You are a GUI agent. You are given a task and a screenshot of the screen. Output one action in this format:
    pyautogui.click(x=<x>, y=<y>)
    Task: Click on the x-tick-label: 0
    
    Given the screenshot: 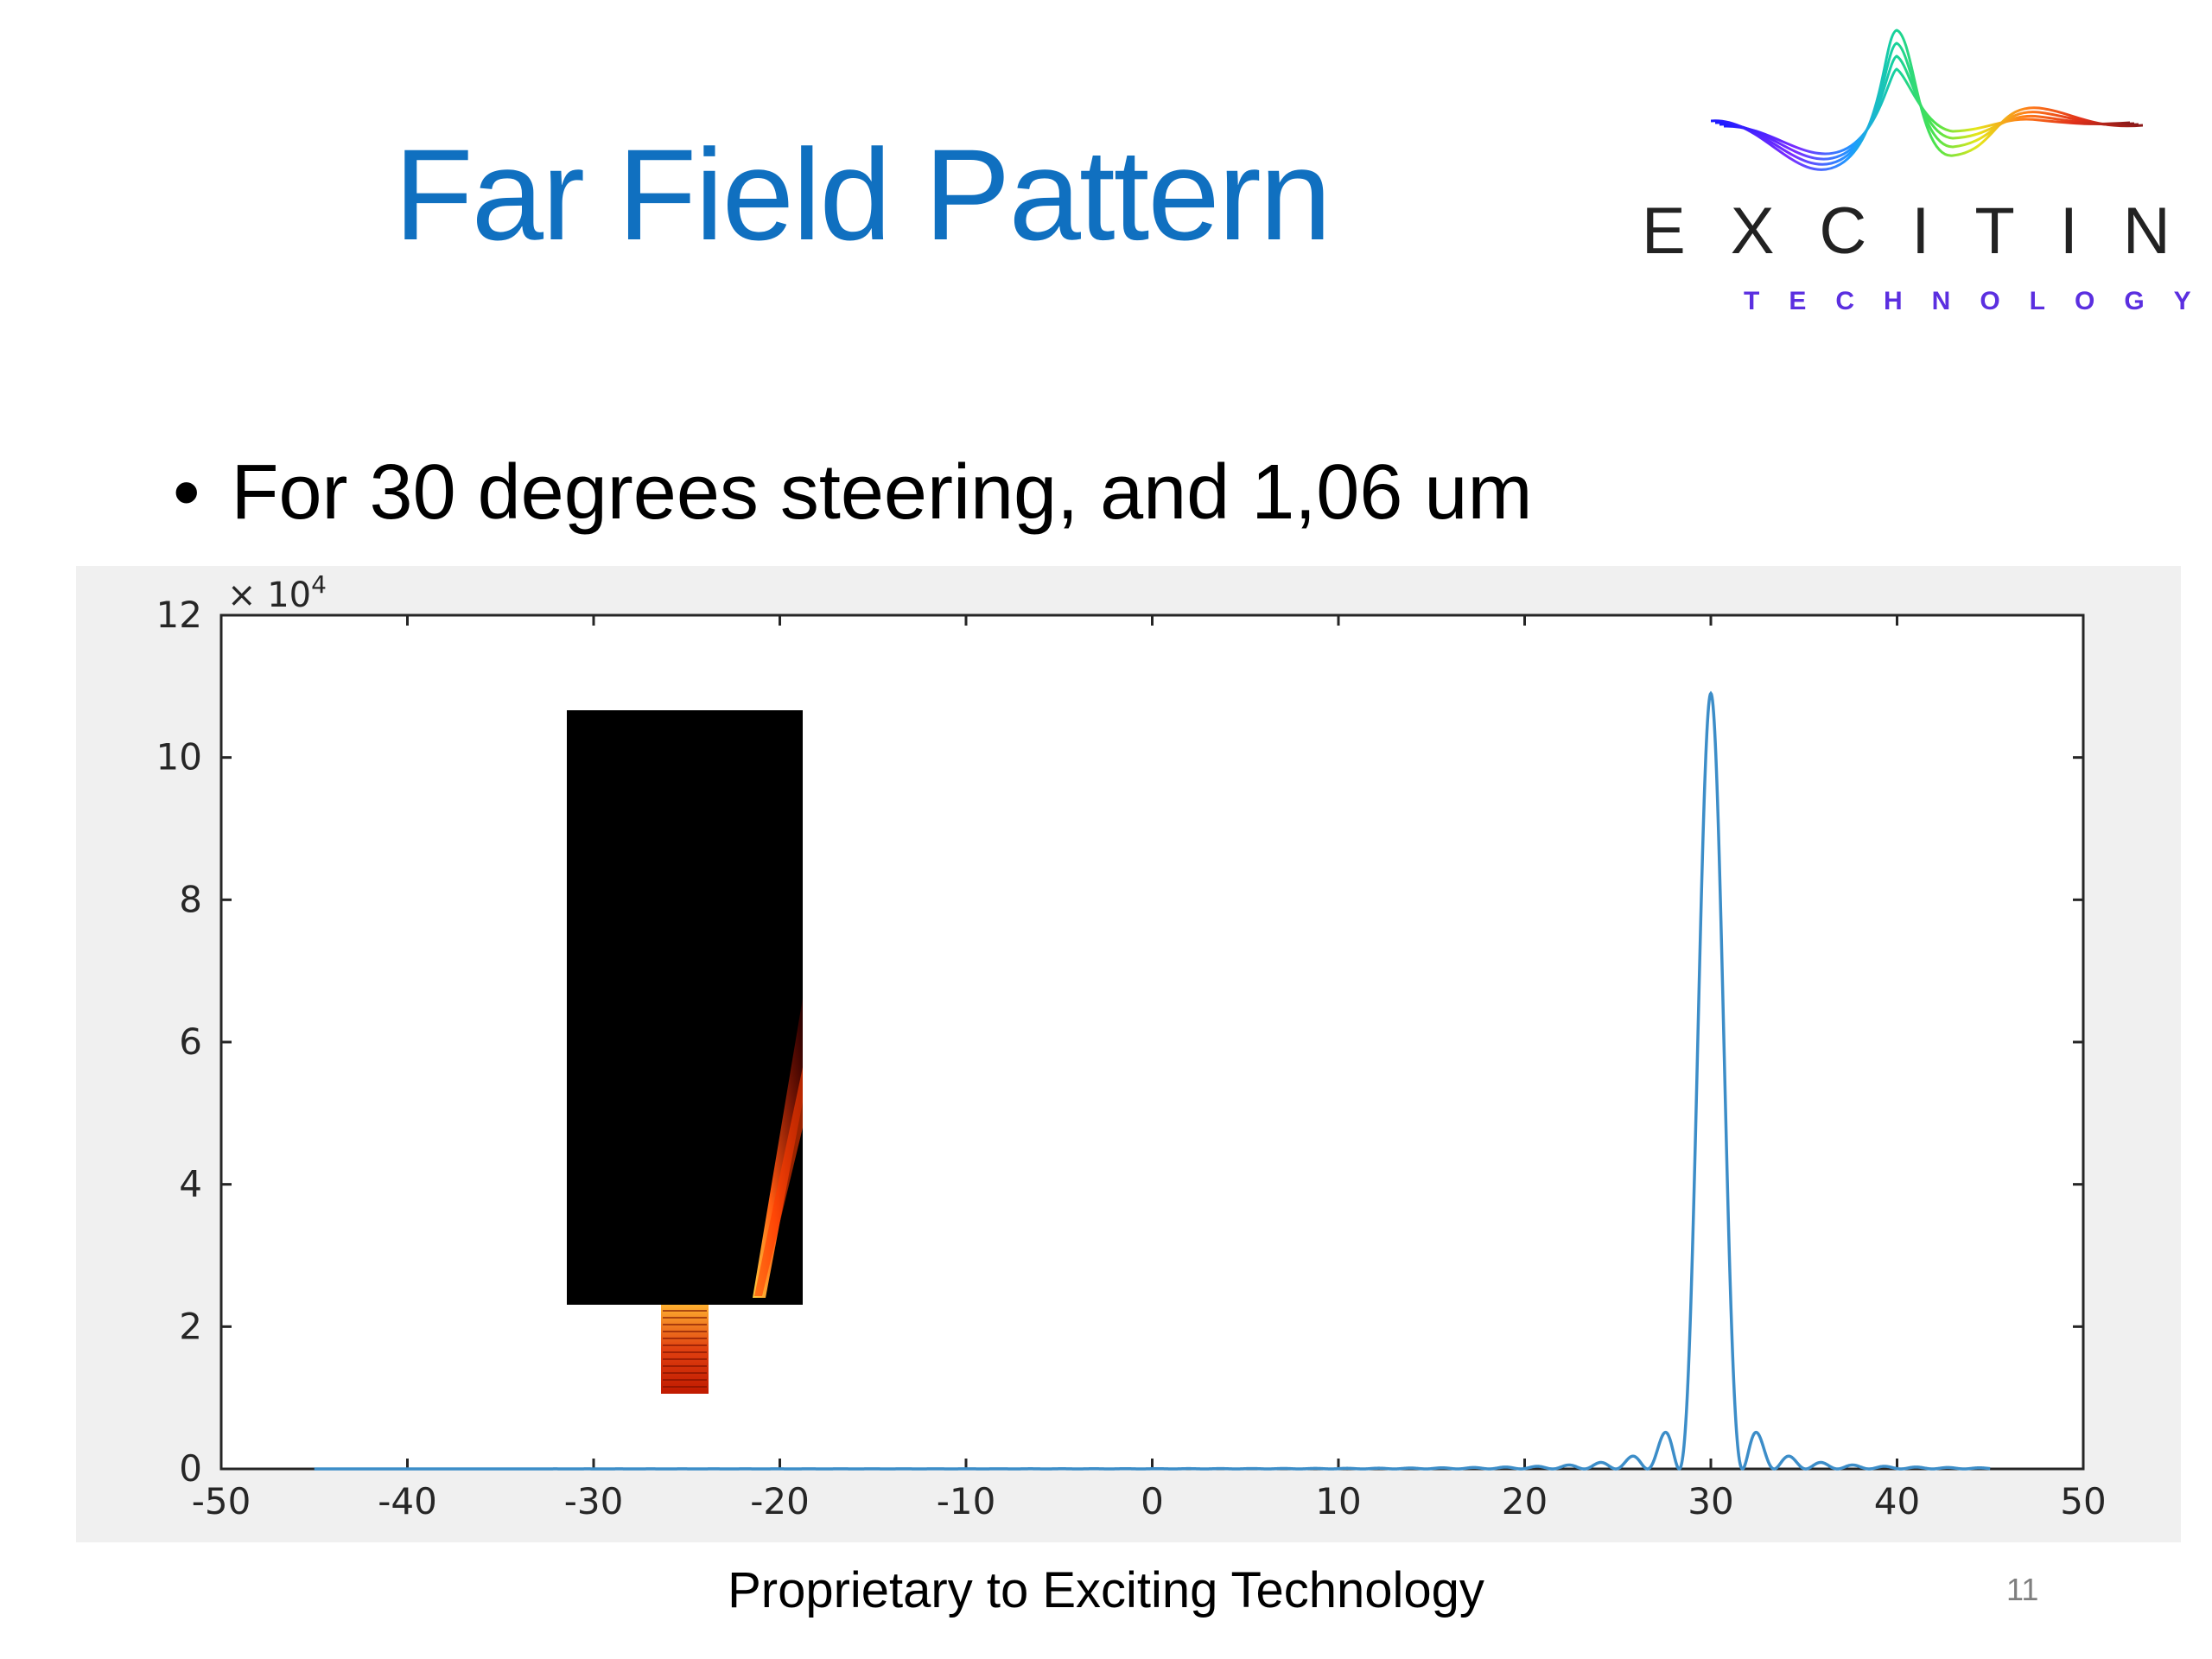 What is the action you would take?
    pyautogui.click(x=1152, y=1501)
    